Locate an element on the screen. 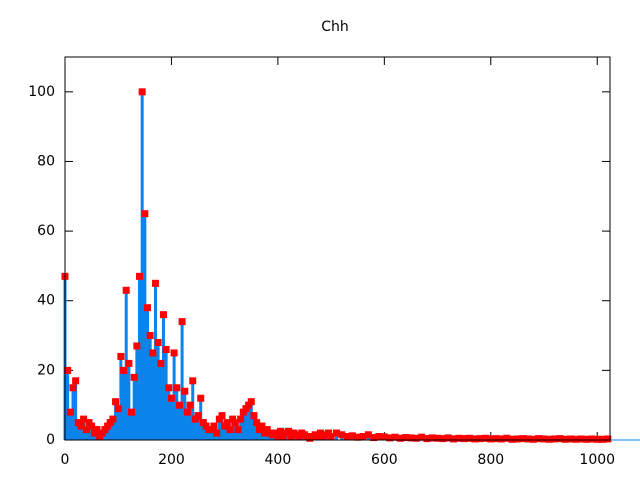  x-tick-label: 800 is located at coordinates (490, 460).